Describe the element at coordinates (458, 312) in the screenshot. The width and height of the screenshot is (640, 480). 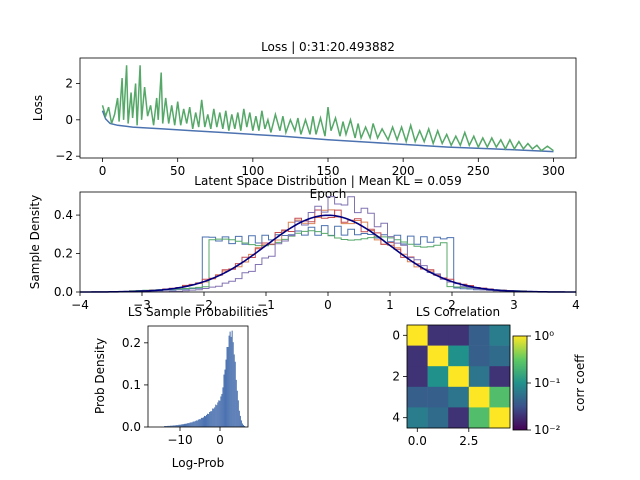
I see `correlation-title: LS Correlation` at that location.